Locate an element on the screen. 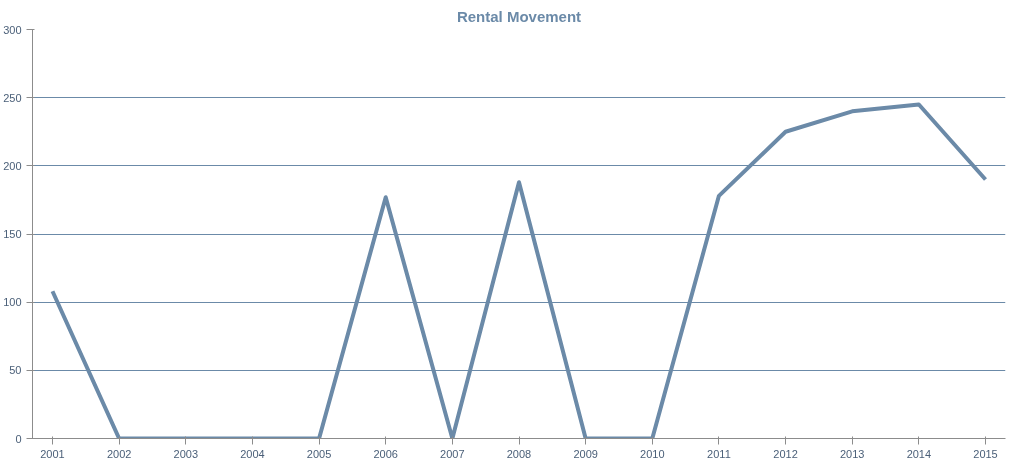 This screenshot has width=1026, height=473. x-tick-label: 2004 is located at coordinates (252, 453).